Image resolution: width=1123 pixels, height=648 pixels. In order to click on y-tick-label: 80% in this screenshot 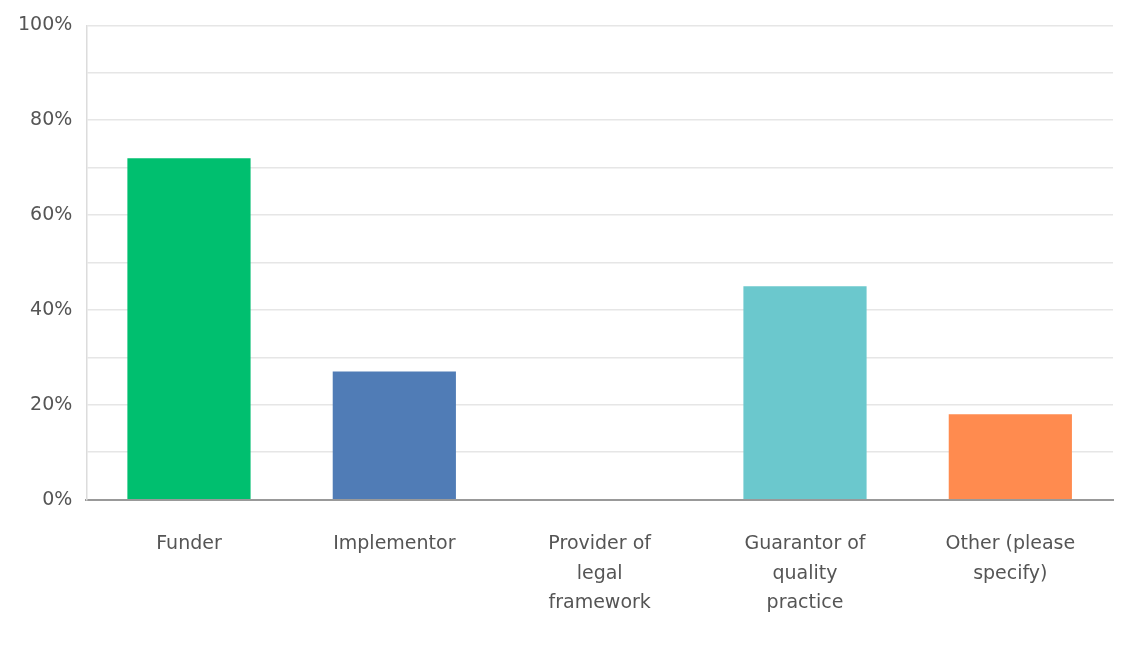, I will do `click(51, 118)`.